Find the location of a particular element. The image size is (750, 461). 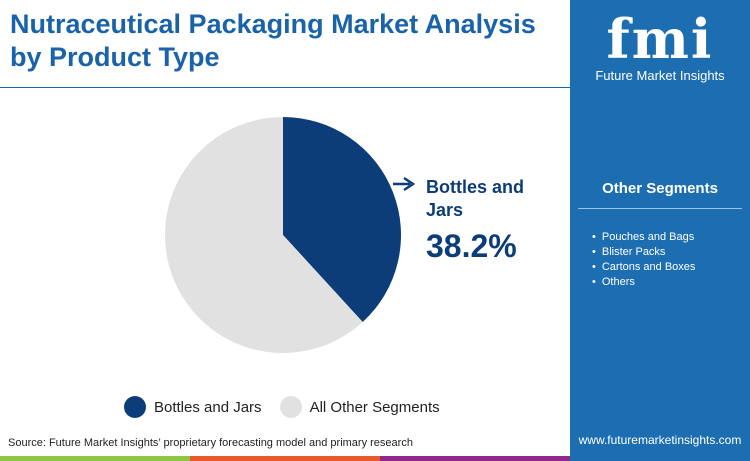

title-divider is located at coordinates (285, 87).